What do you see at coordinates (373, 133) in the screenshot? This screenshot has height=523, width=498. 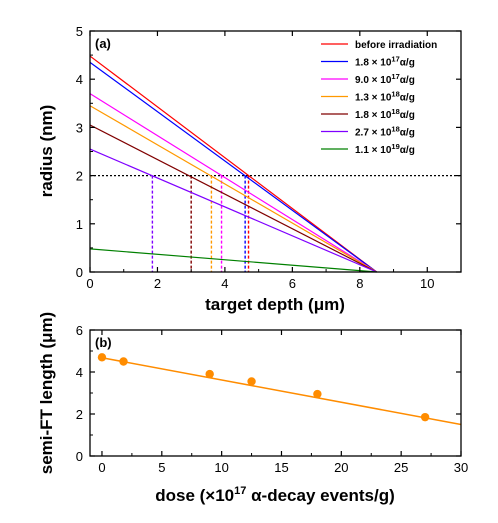 I see `legend-label-prefix: 2.7 × 10` at bounding box center [373, 133].